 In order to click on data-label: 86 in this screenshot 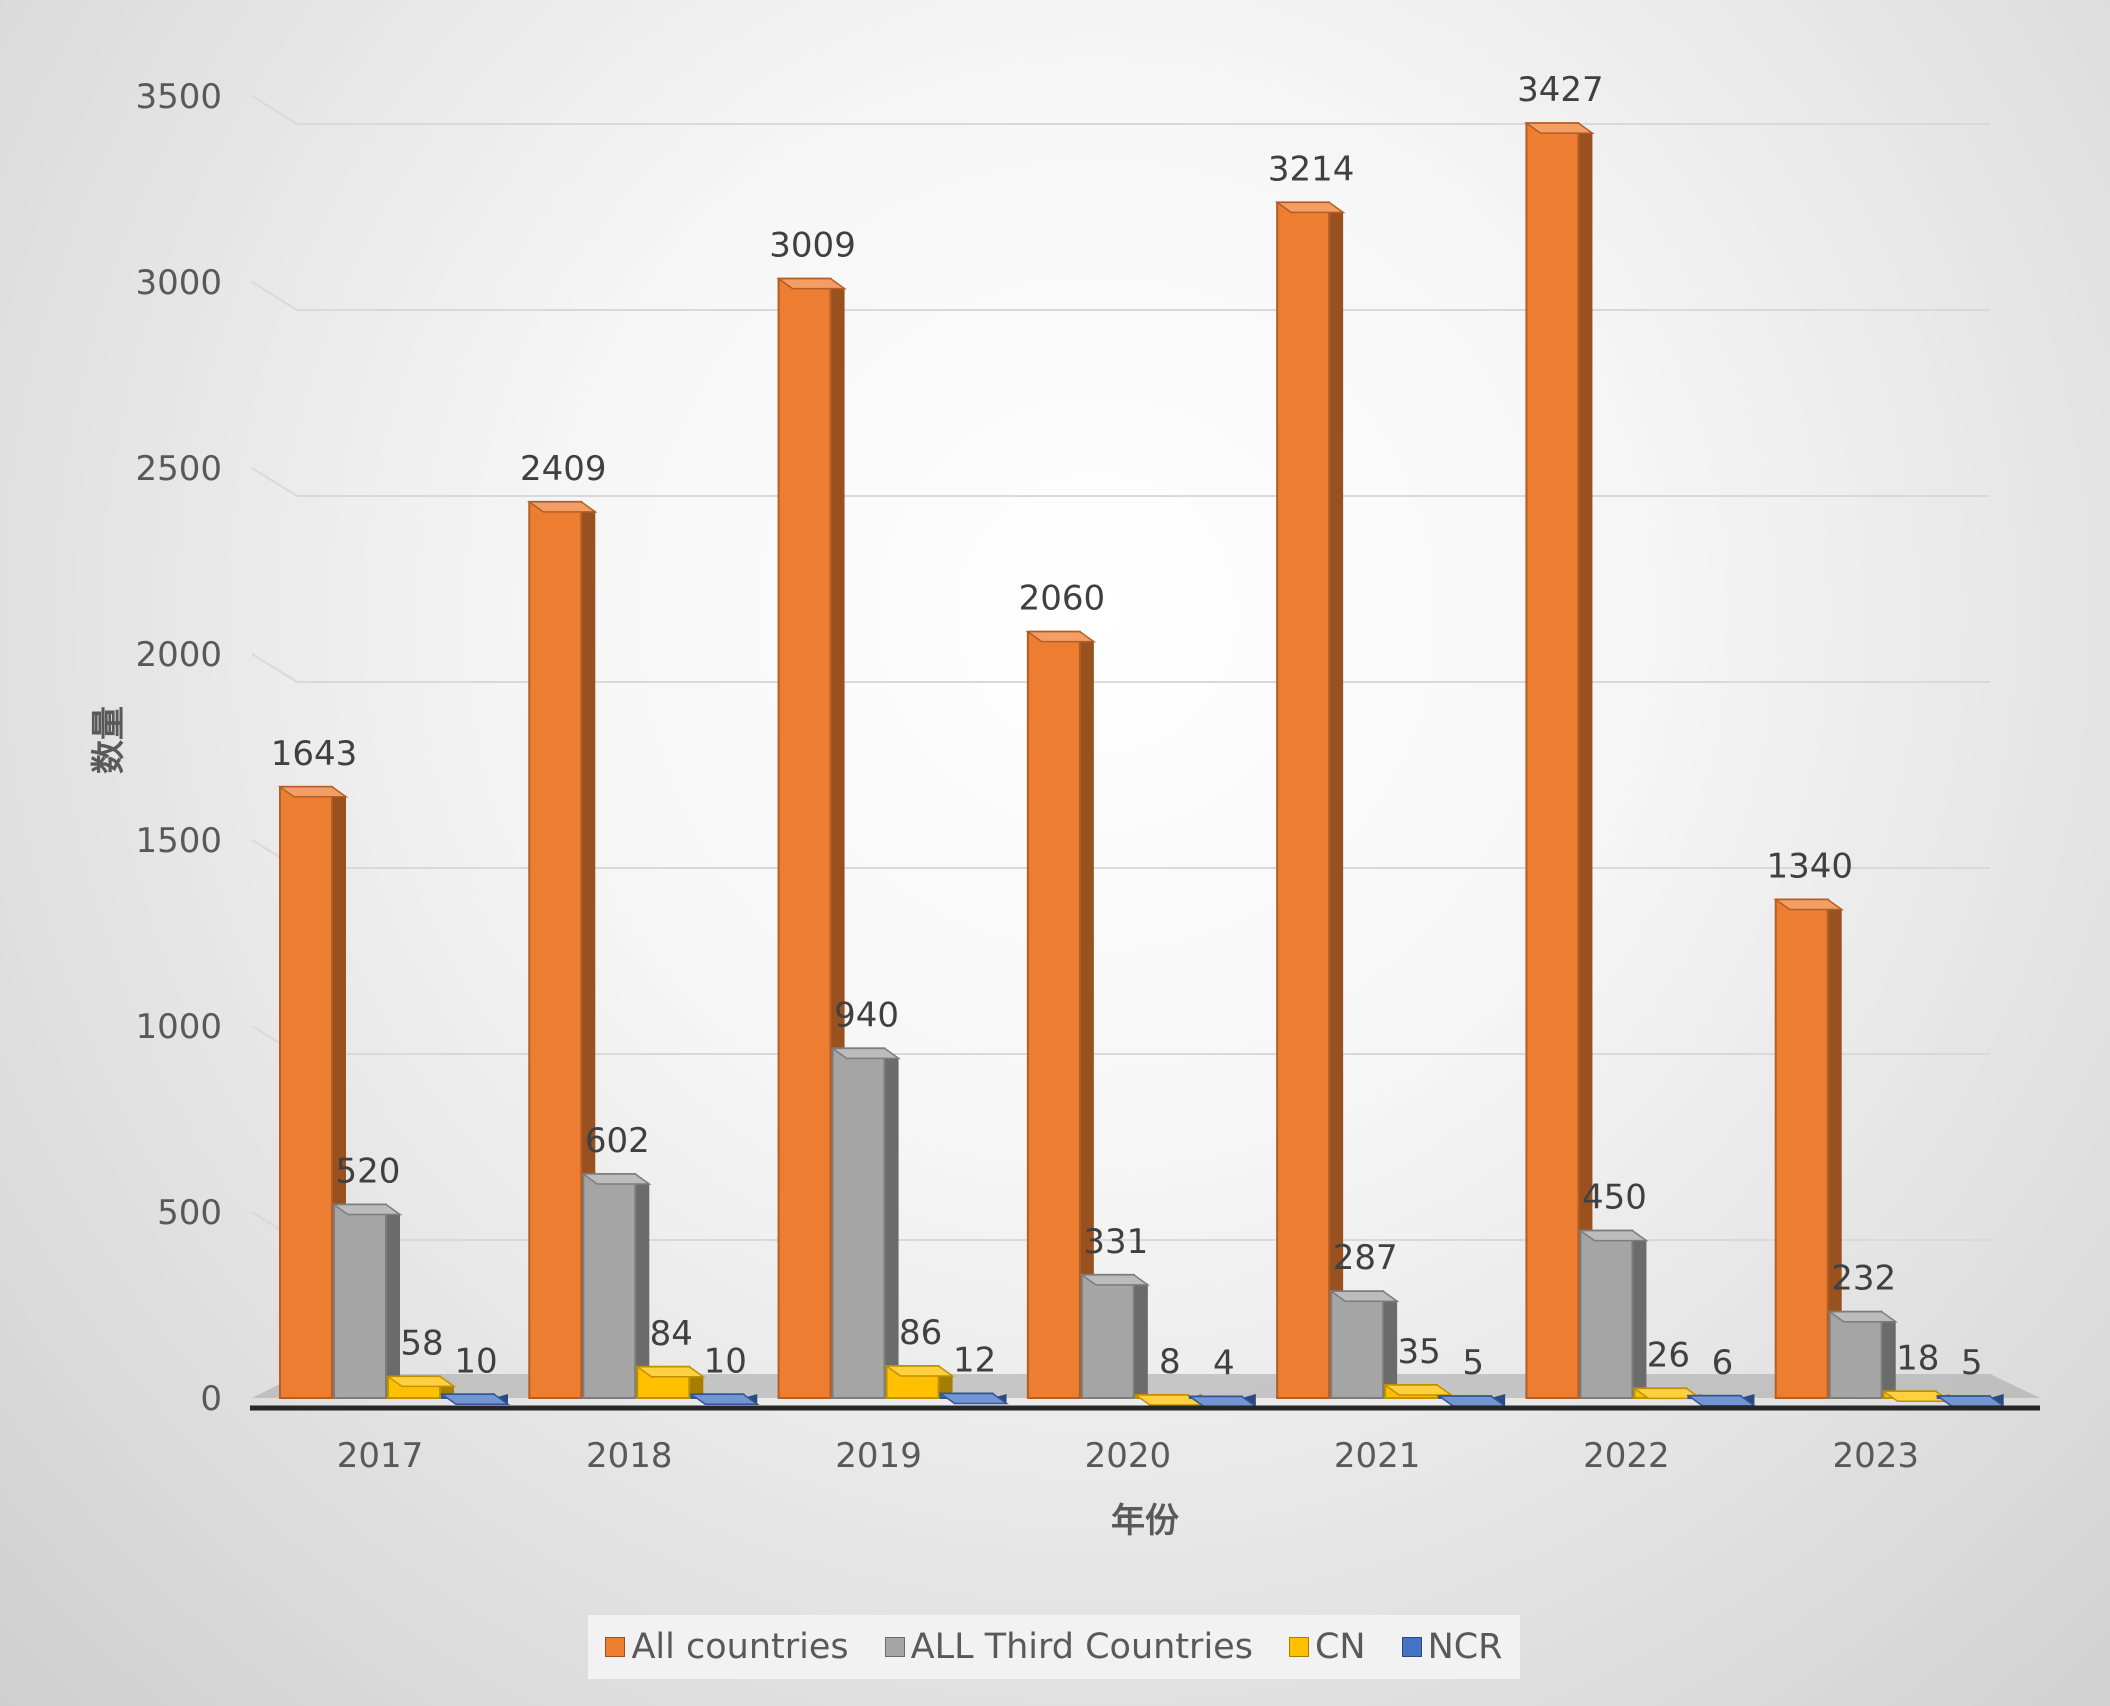, I will do `click(920, 1333)`.